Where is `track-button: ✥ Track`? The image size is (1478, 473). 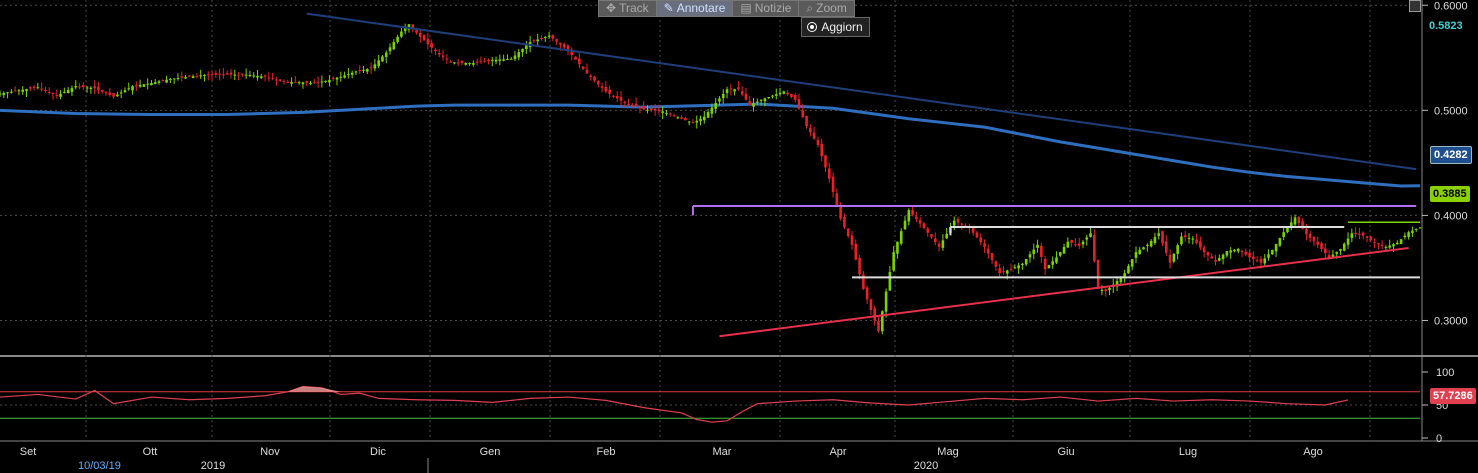
track-button: ✥ Track is located at coordinates (628, 8).